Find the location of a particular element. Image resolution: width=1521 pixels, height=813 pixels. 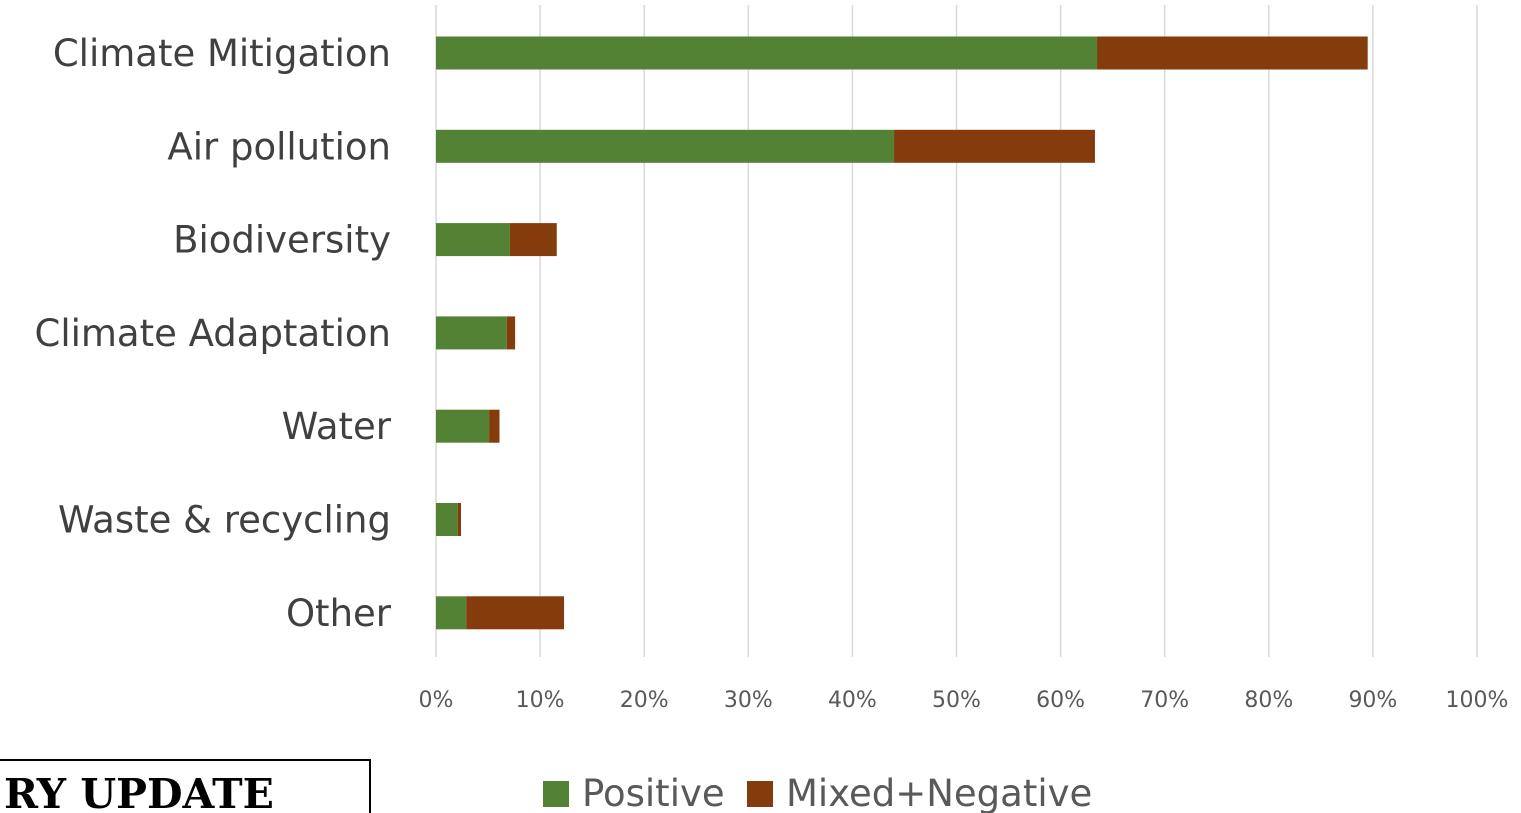

x-tick-label: 100% is located at coordinates (1477, 700).